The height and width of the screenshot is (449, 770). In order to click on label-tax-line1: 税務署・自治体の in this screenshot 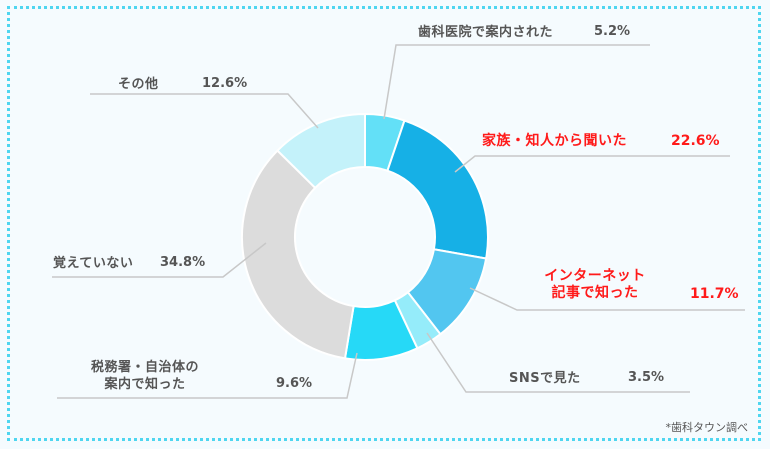, I will do `click(144, 367)`.